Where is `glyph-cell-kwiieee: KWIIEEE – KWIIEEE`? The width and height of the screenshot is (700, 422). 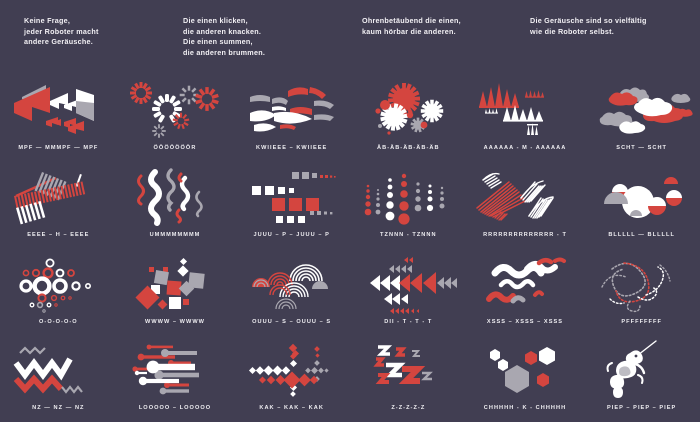 glyph-cell-kwiieee: KWIIEEE – KWIIEEE is located at coordinates (291, 118).